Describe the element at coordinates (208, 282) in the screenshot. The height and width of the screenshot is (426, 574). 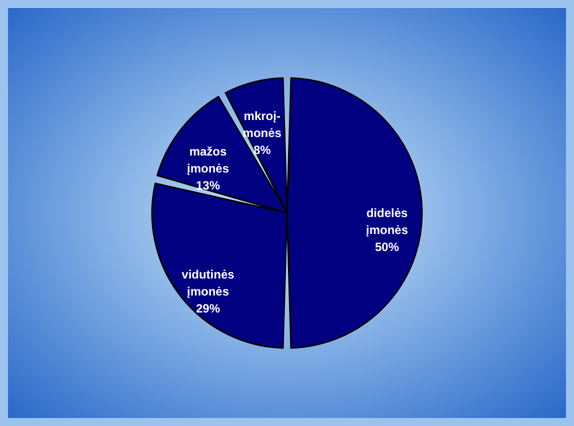
I see `slice-label: vidutinės įmonės` at that location.